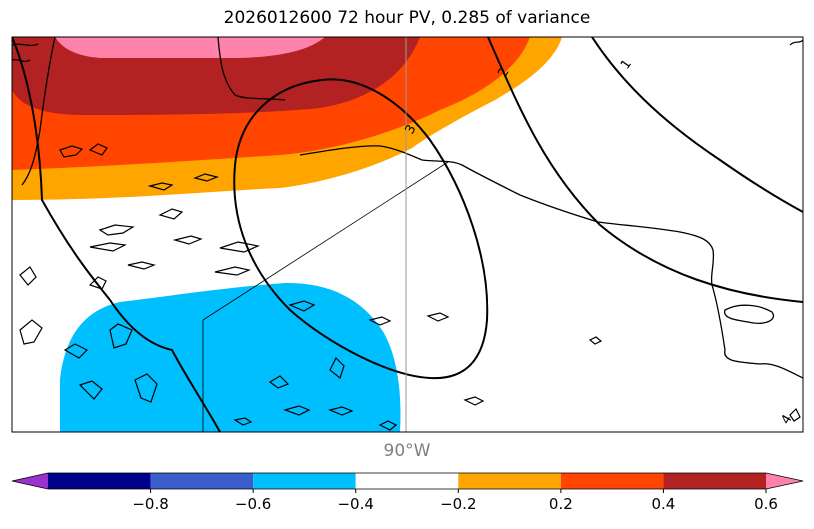 Image resolution: width=814 pixels, height=529 pixels. What do you see at coordinates (786, 419) in the screenshot?
I see `contour-label-4: 4` at bounding box center [786, 419].